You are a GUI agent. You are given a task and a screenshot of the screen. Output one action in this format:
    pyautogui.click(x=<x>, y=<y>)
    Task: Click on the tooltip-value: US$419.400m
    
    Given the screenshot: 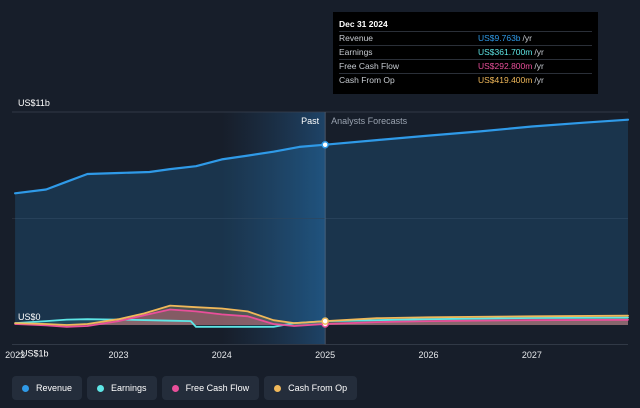 What is the action you would take?
    pyautogui.click(x=505, y=80)
    